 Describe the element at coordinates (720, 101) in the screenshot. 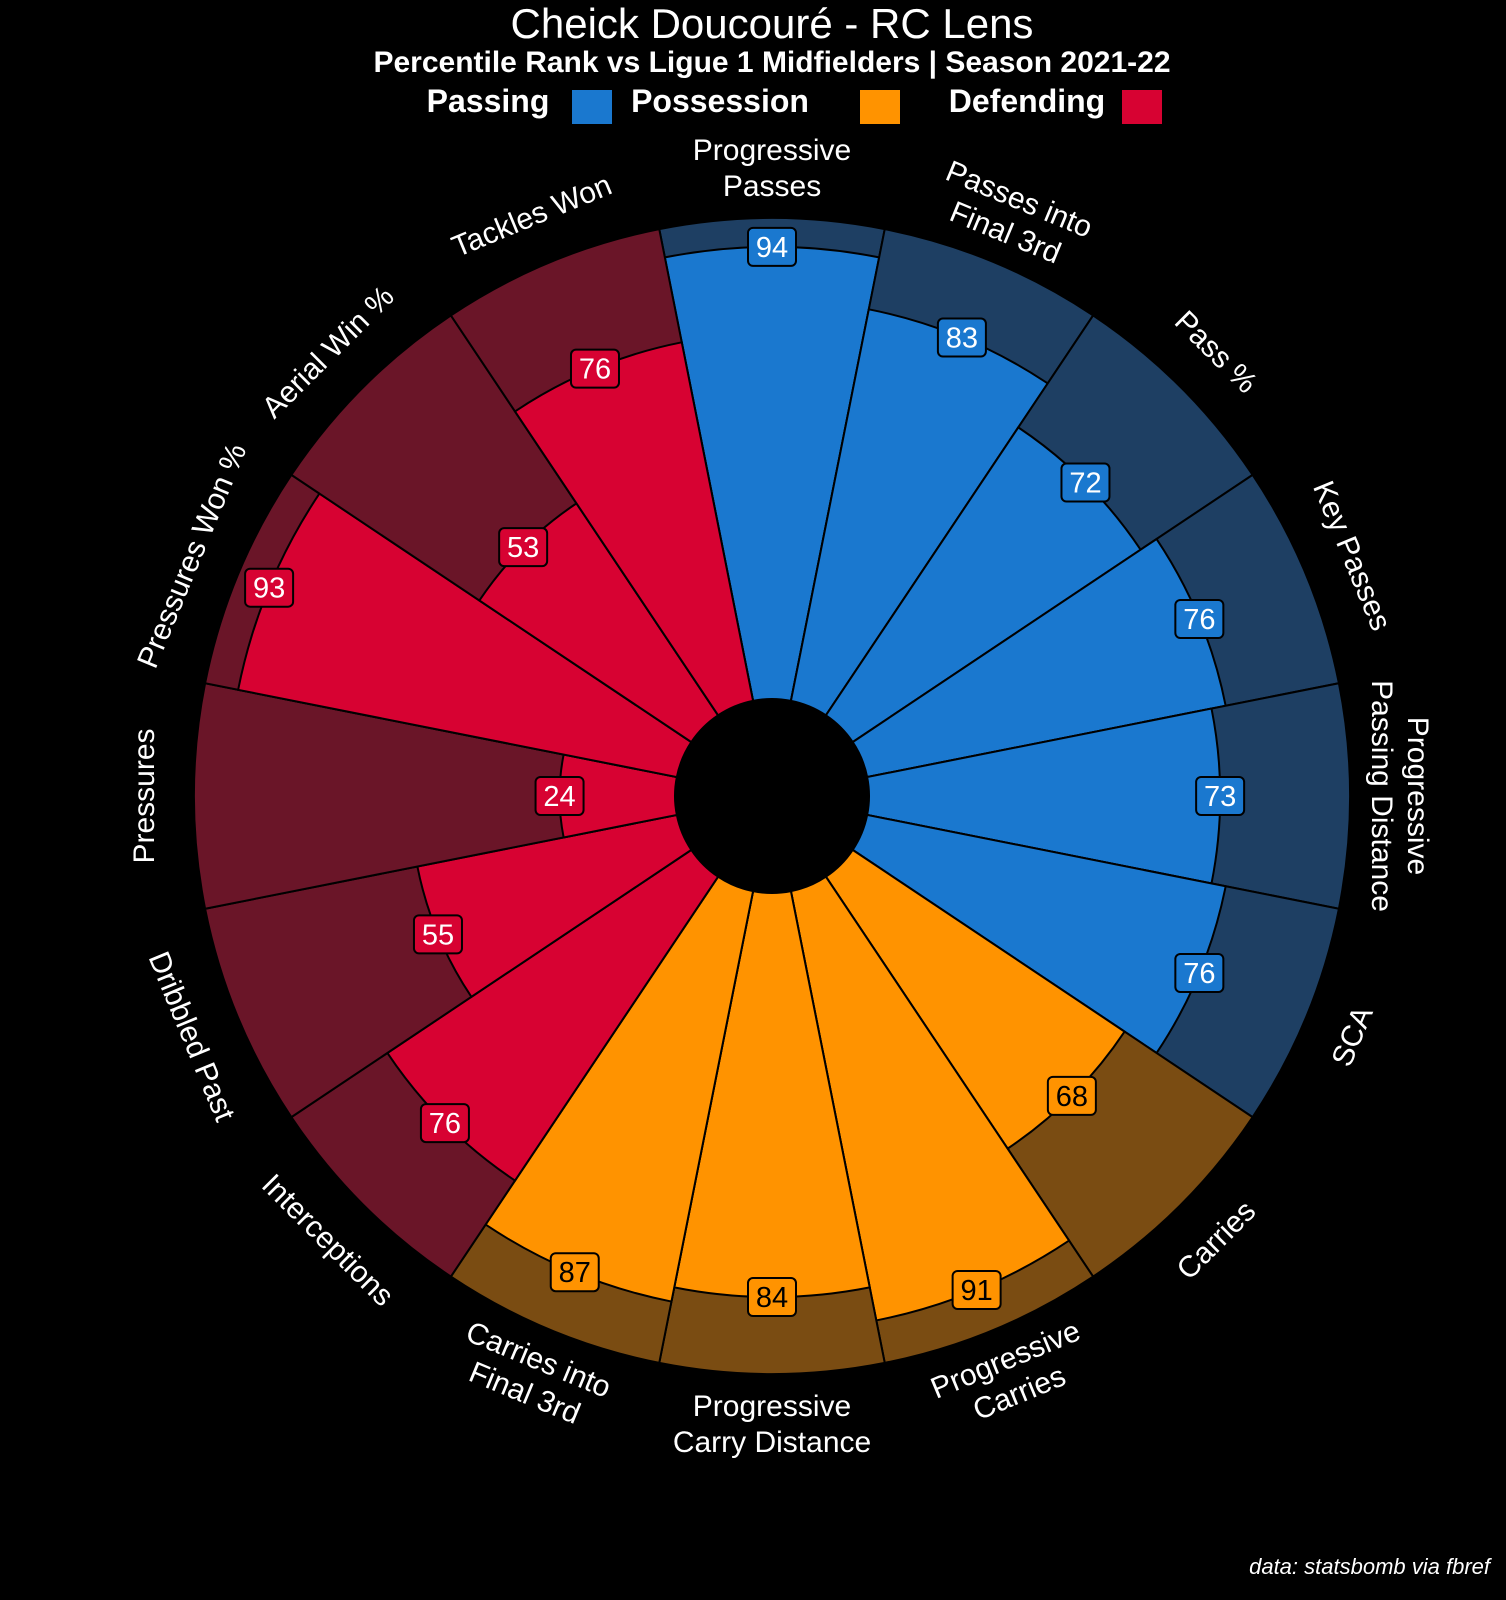

I see `legend-label: Possession` at that location.